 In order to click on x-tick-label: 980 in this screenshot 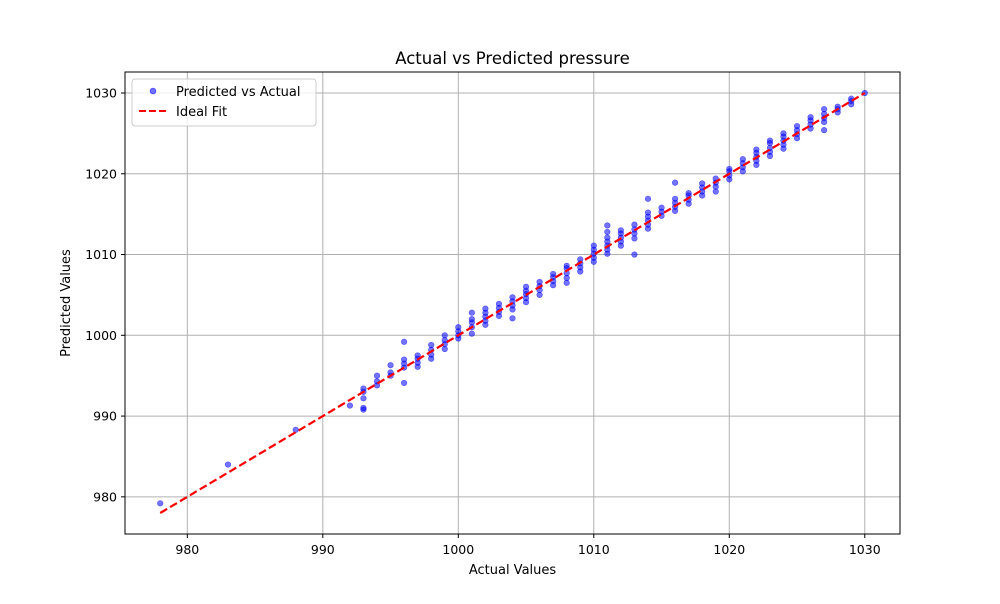, I will do `click(187, 549)`.